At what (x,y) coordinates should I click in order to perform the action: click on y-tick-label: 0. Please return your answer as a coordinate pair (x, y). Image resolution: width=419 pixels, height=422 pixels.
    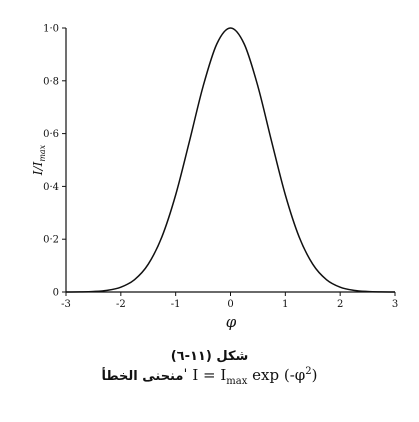
    Looking at the image, I should click on (56, 293).